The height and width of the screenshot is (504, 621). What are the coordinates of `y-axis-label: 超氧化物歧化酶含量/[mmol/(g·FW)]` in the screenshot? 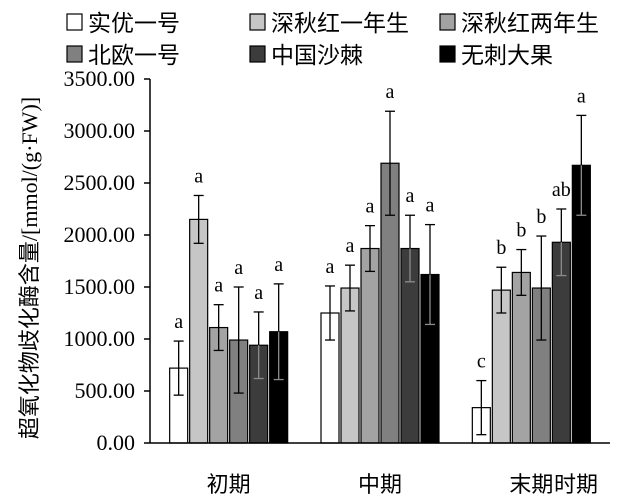 It's located at (29, 268).